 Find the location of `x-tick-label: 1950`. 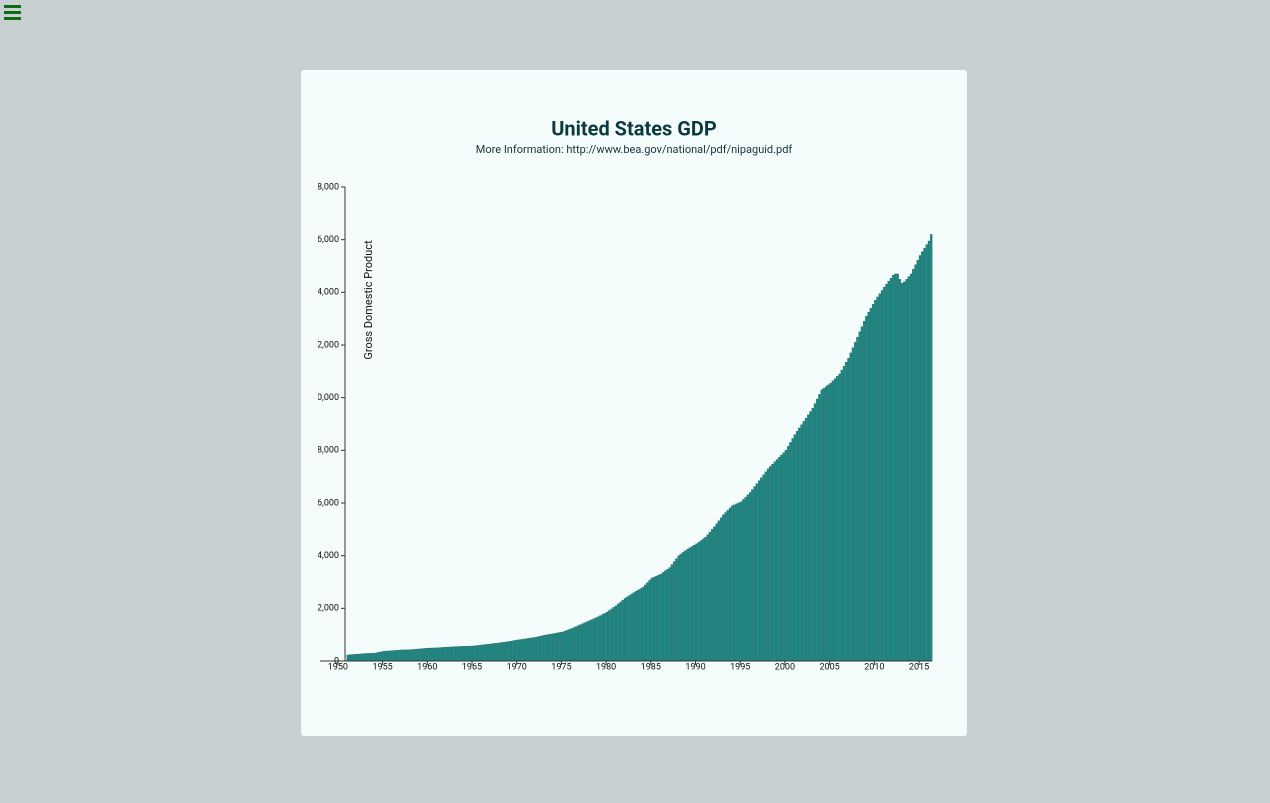

x-tick-label: 1950 is located at coordinates (338, 667).